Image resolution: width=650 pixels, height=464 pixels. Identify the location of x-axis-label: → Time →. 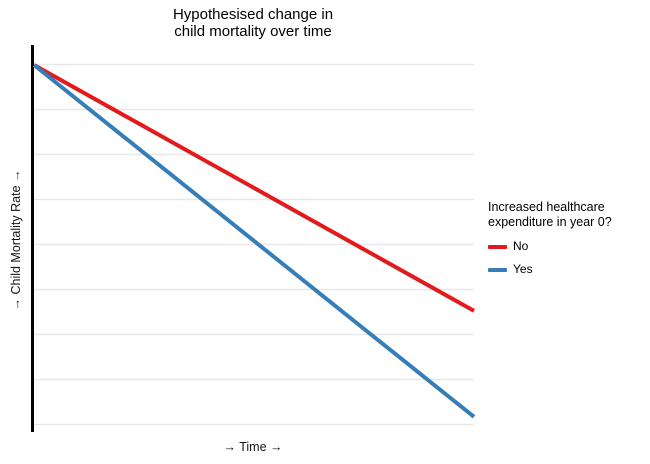
(253, 447).